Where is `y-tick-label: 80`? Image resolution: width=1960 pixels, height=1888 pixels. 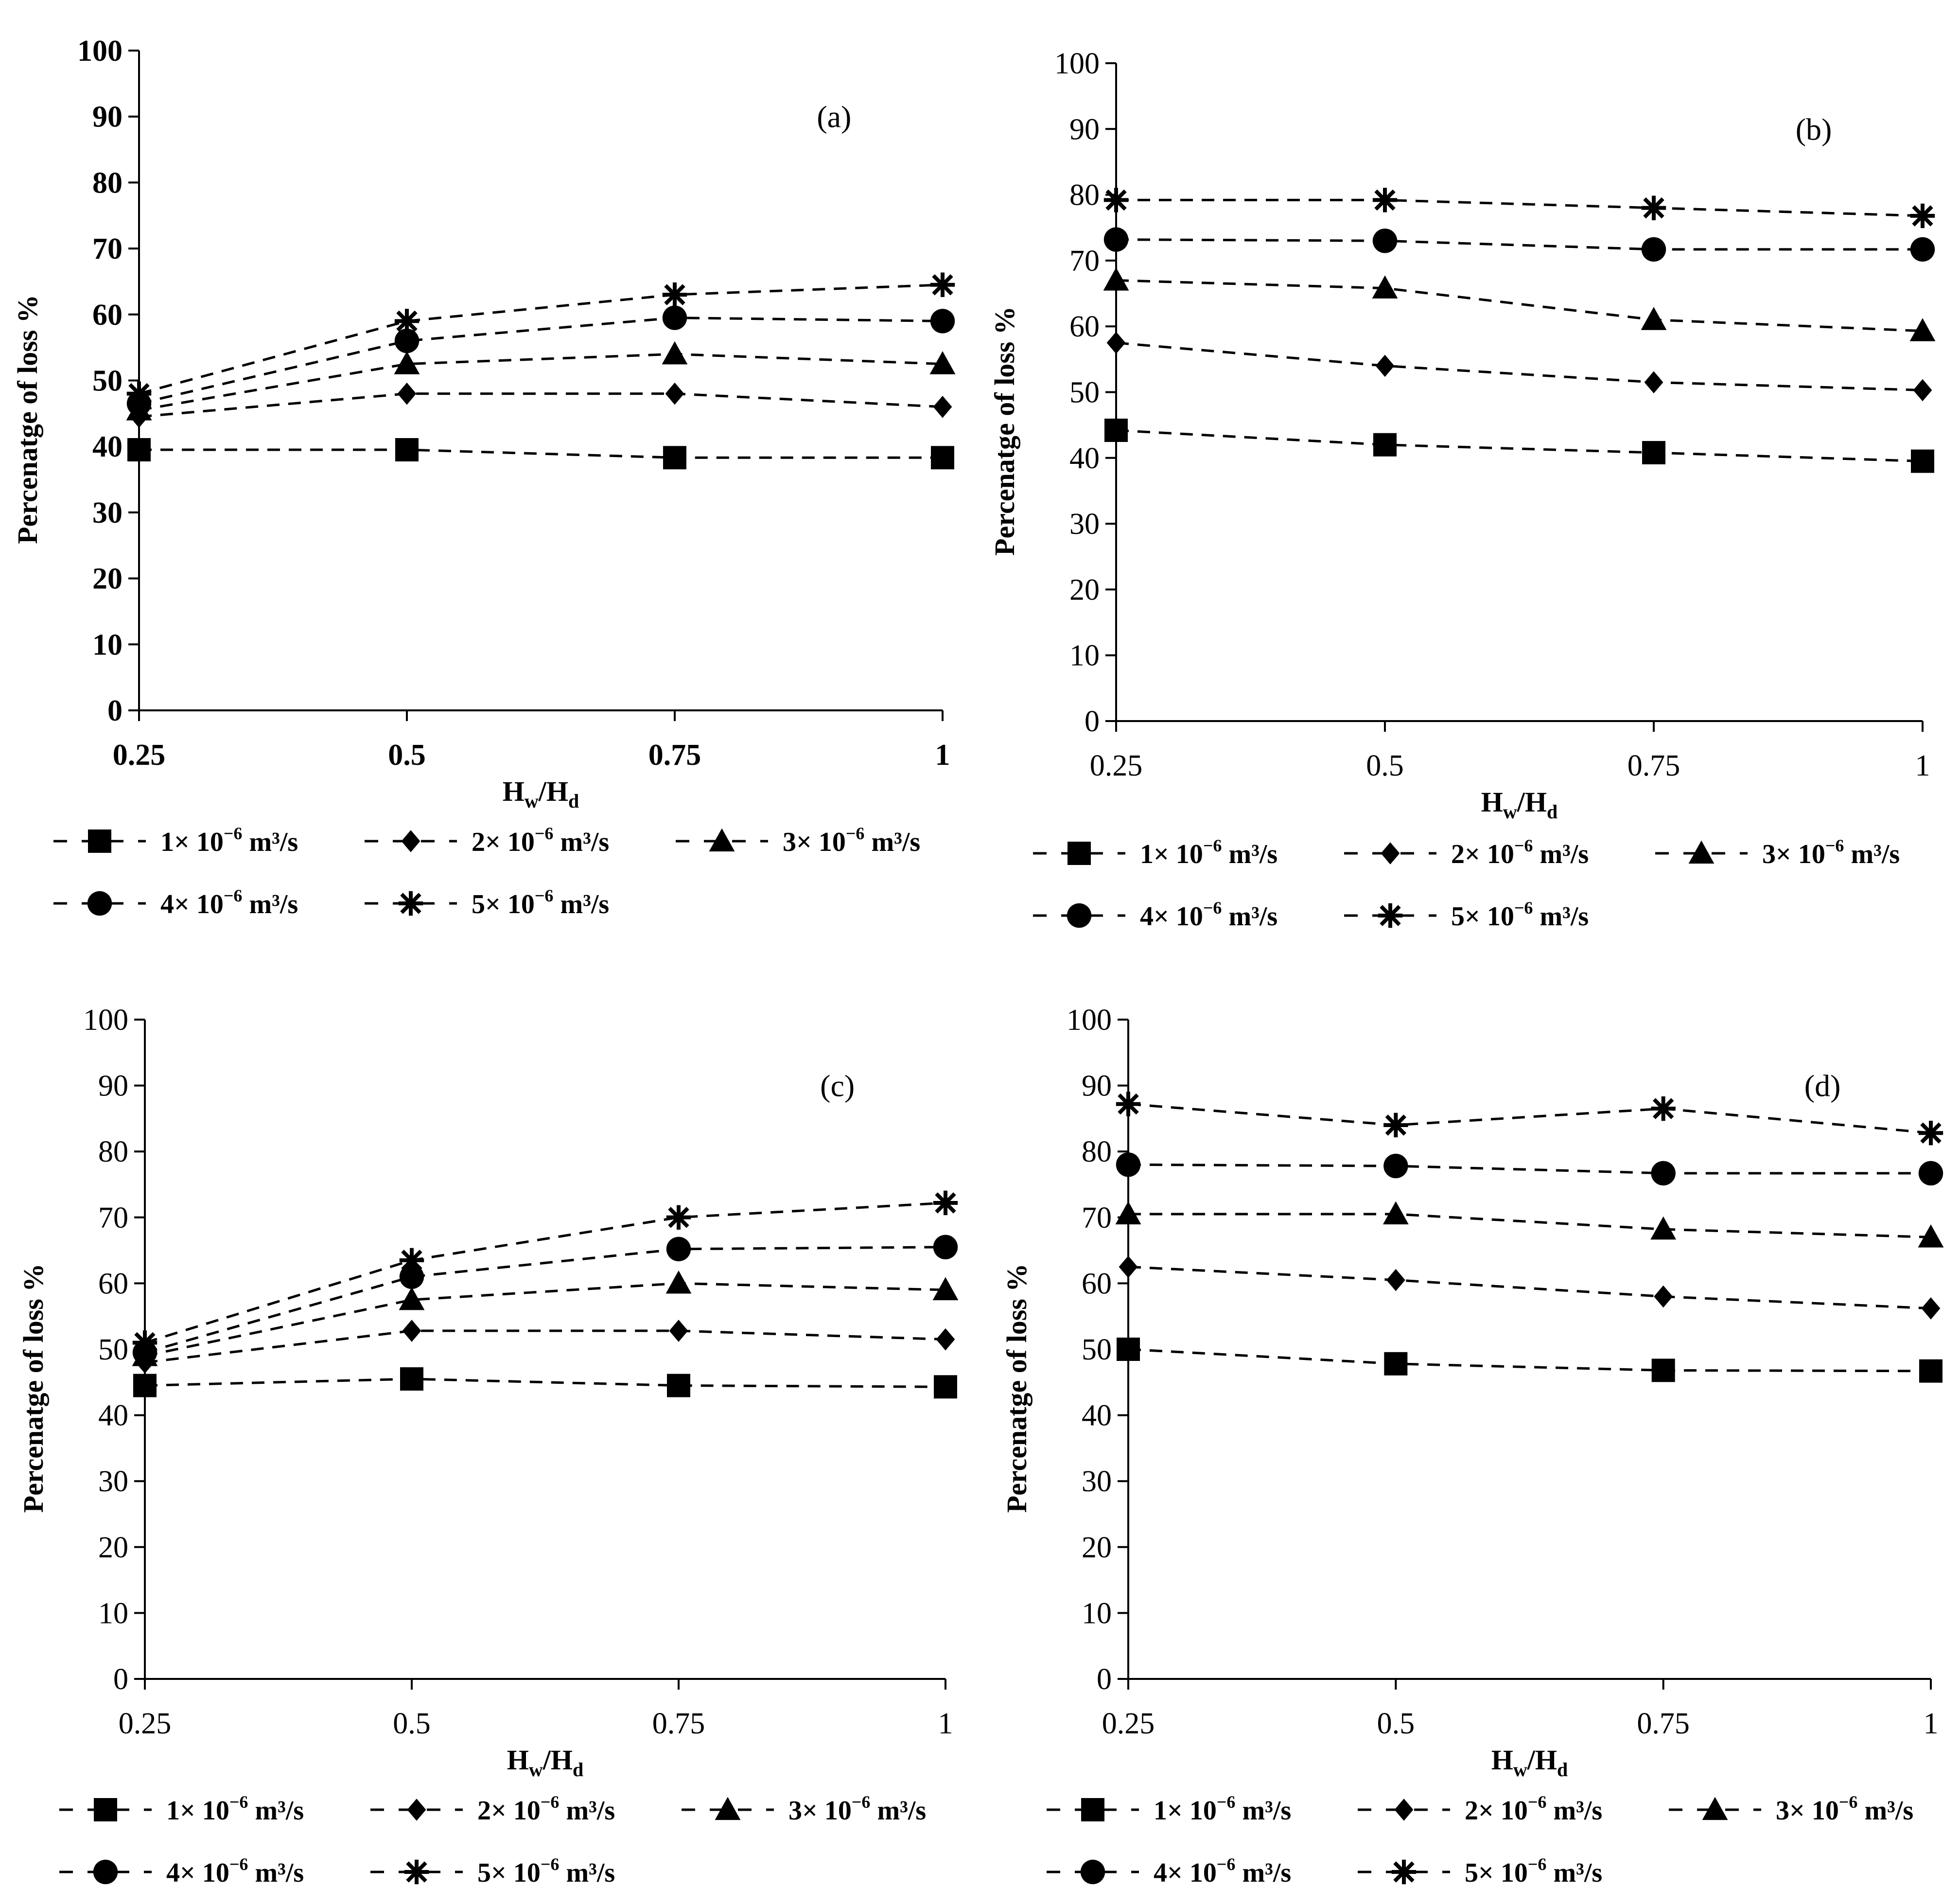
y-tick-label: 80 is located at coordinates (1097, 1151).